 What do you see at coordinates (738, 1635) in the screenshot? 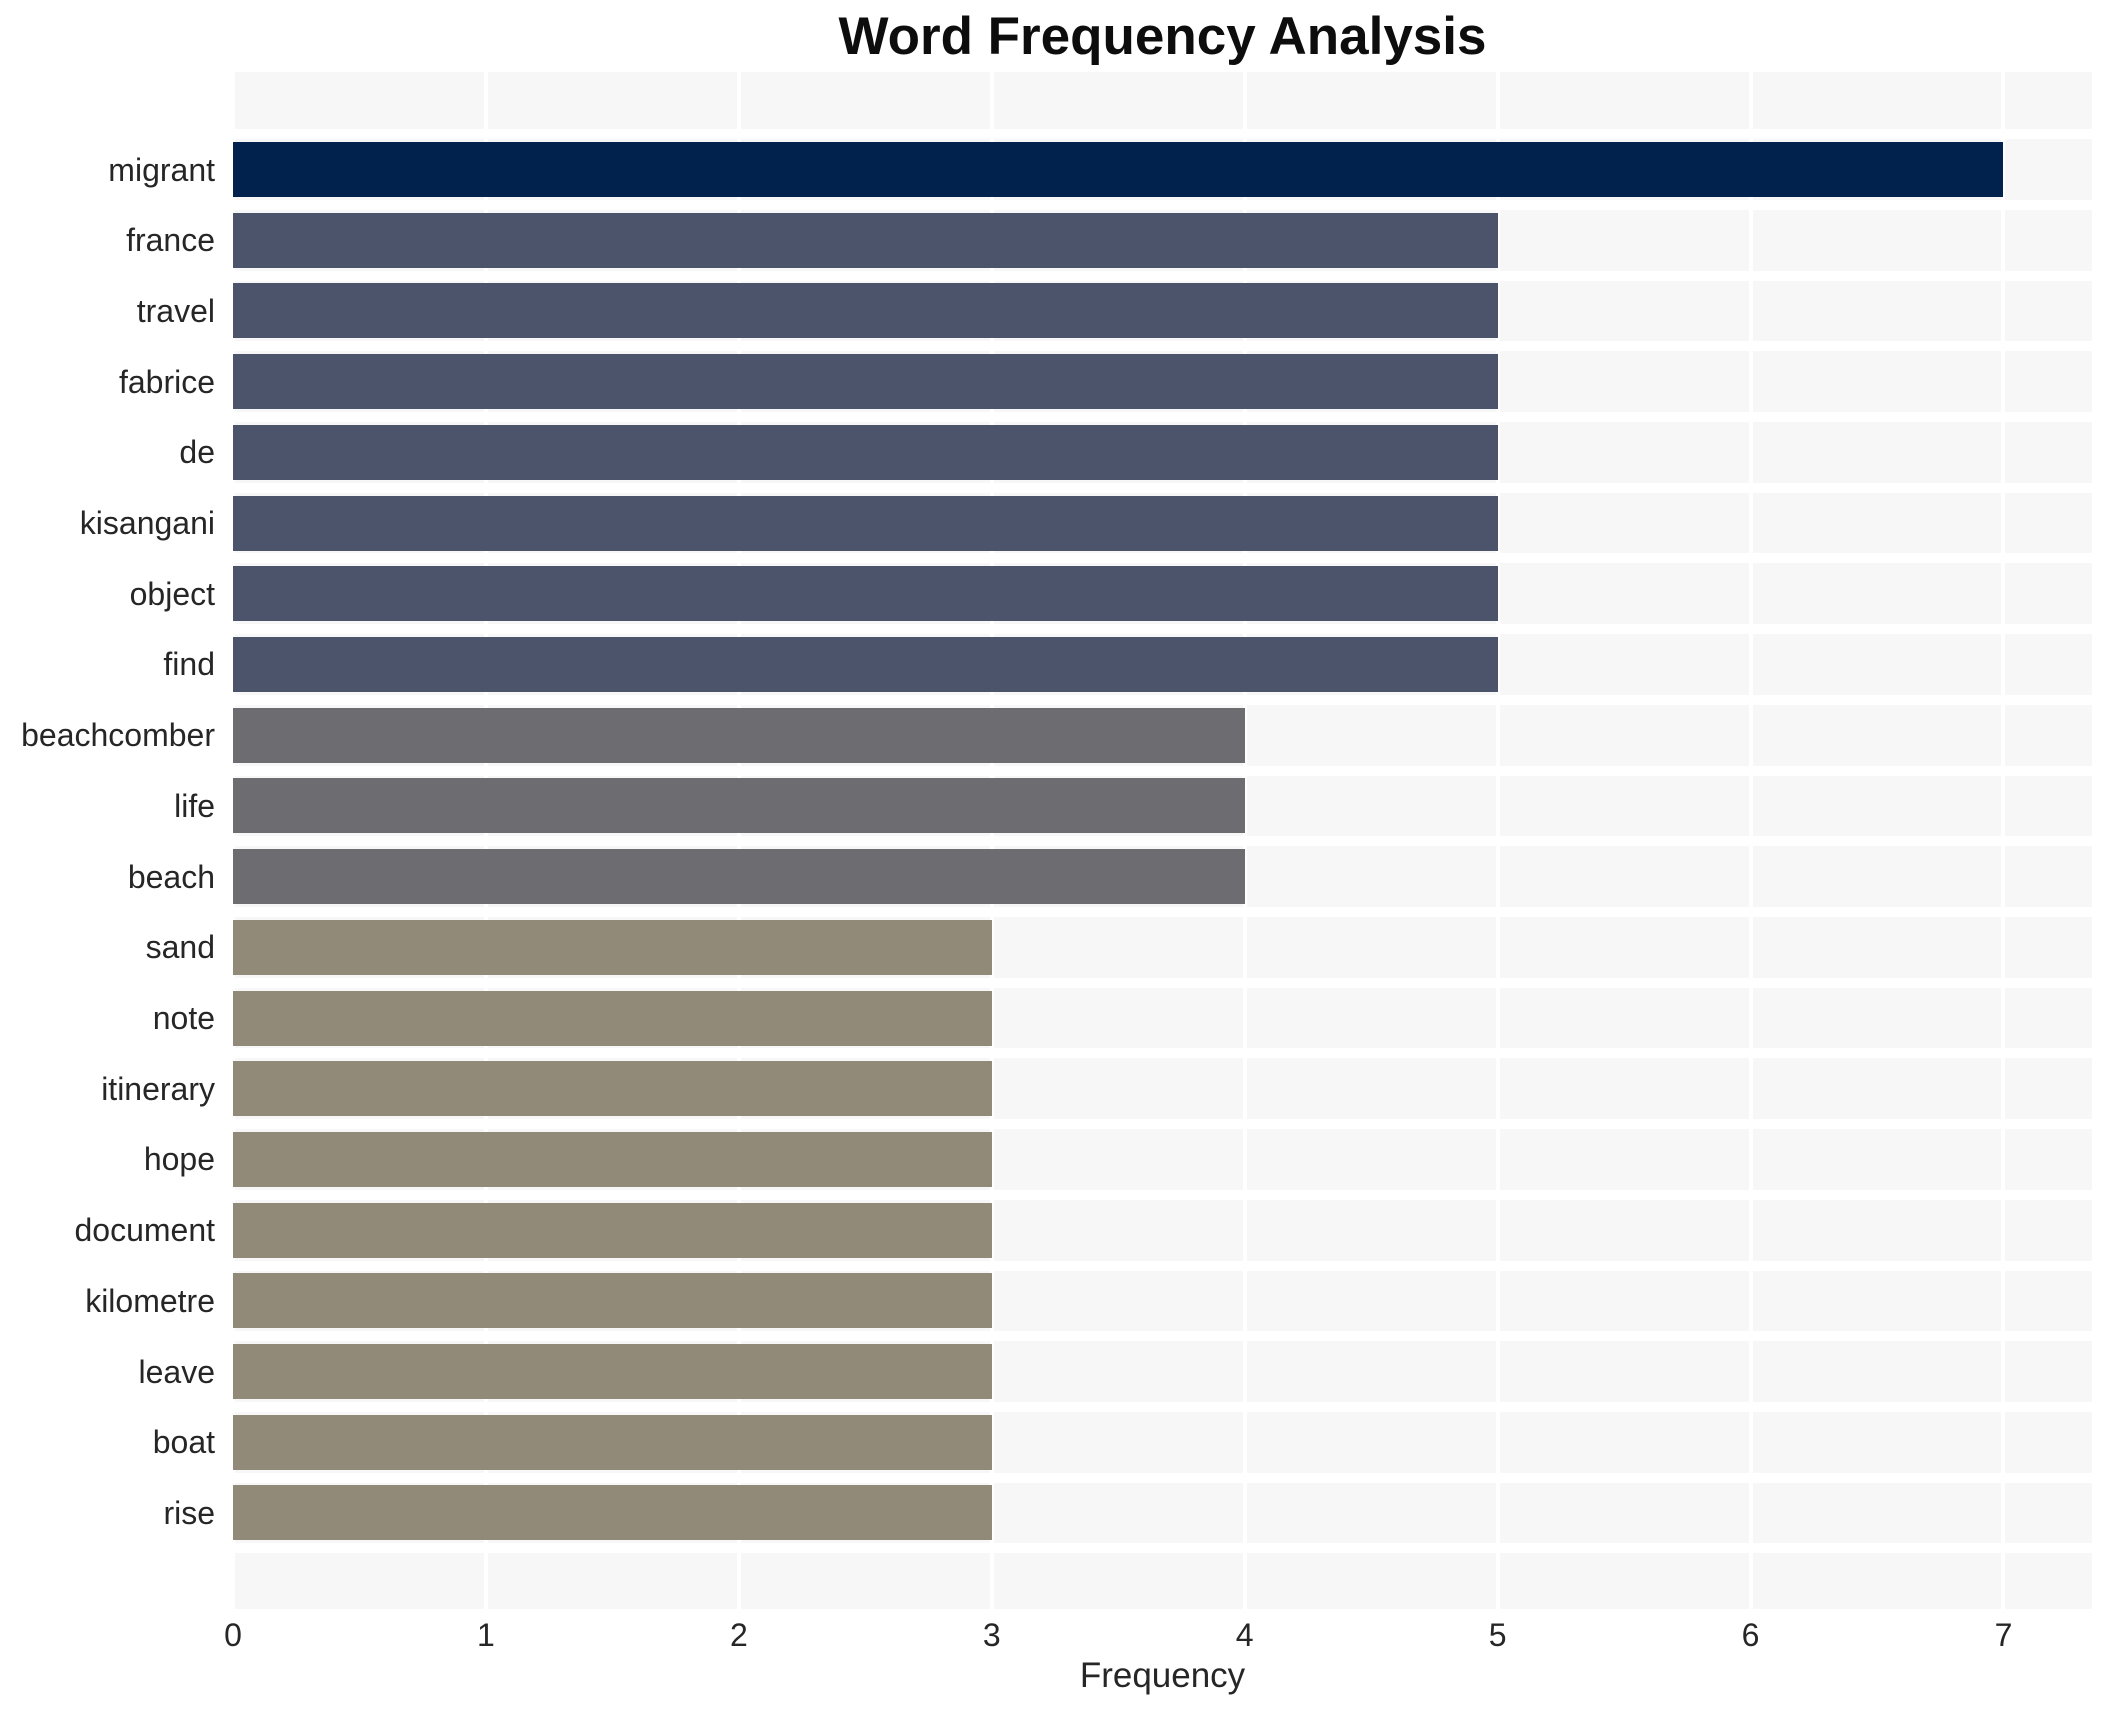
I see `x-tick-label: 2` at bounding box center [738, 1635].